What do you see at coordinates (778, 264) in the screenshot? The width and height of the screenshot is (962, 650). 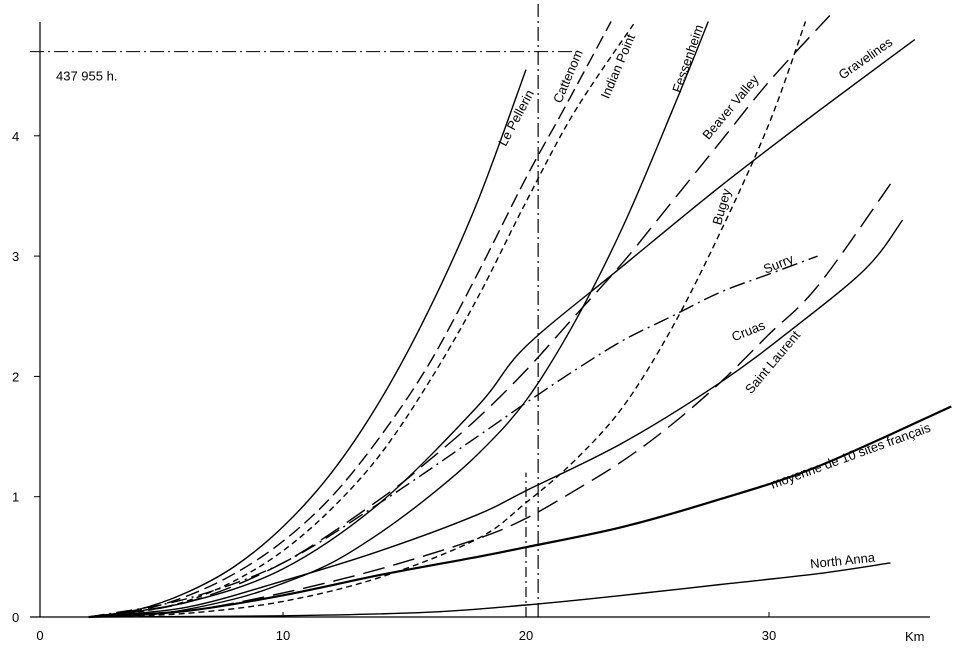 I see `series-label-surry: Surry` at bounding box center [778, 264].